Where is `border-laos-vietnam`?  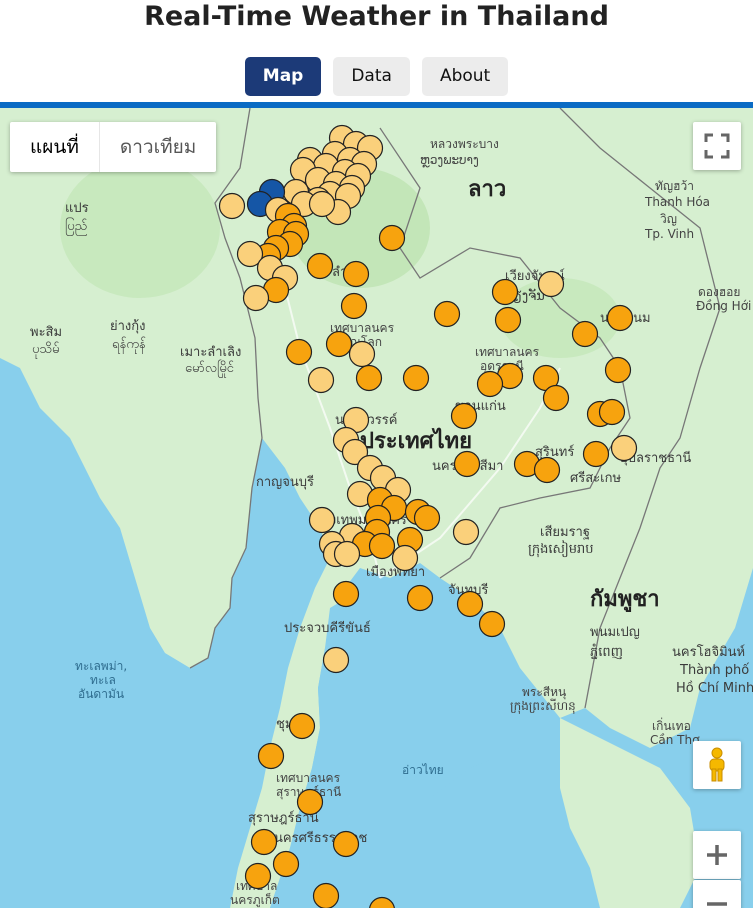 border-laos-vietnam is located at coordinates (640, 408).